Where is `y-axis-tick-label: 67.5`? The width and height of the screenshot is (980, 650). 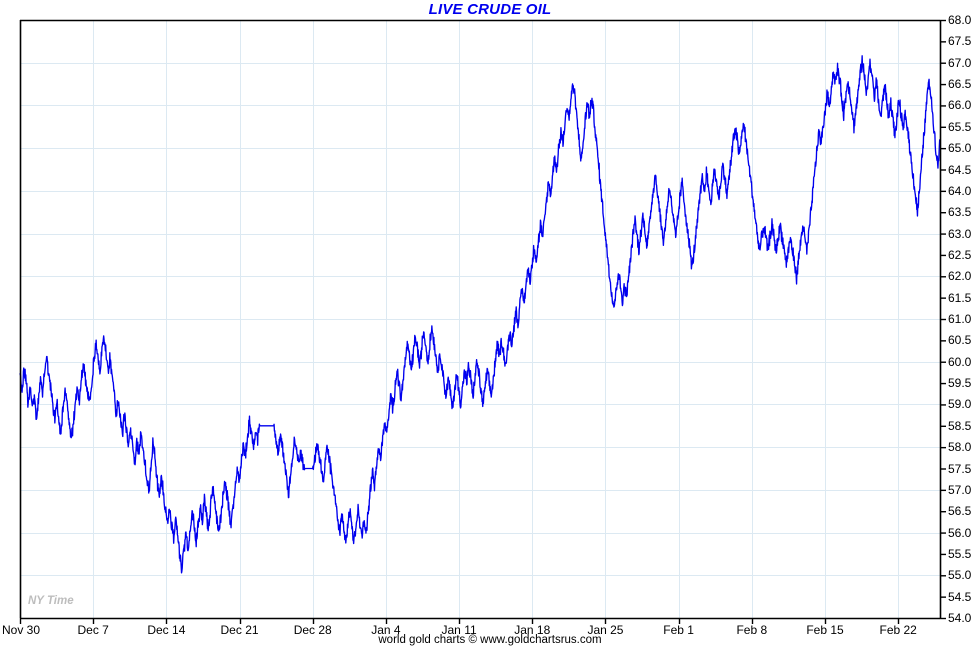 y-axis-tick-label: 67.5 is located at coordinates (960, 41).